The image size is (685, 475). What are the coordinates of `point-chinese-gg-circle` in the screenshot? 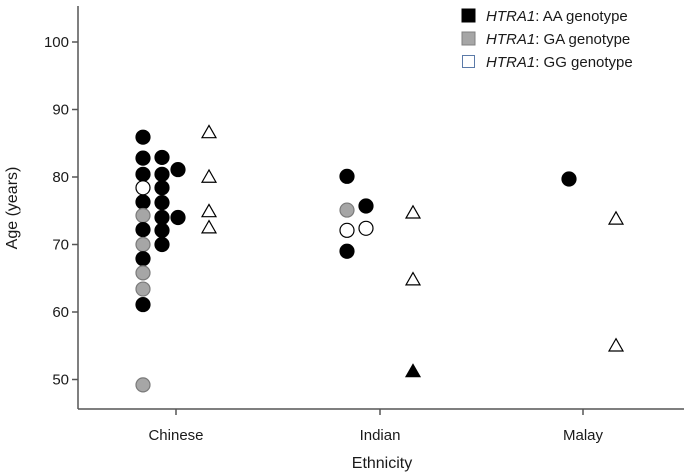 It's located at (143, 188).